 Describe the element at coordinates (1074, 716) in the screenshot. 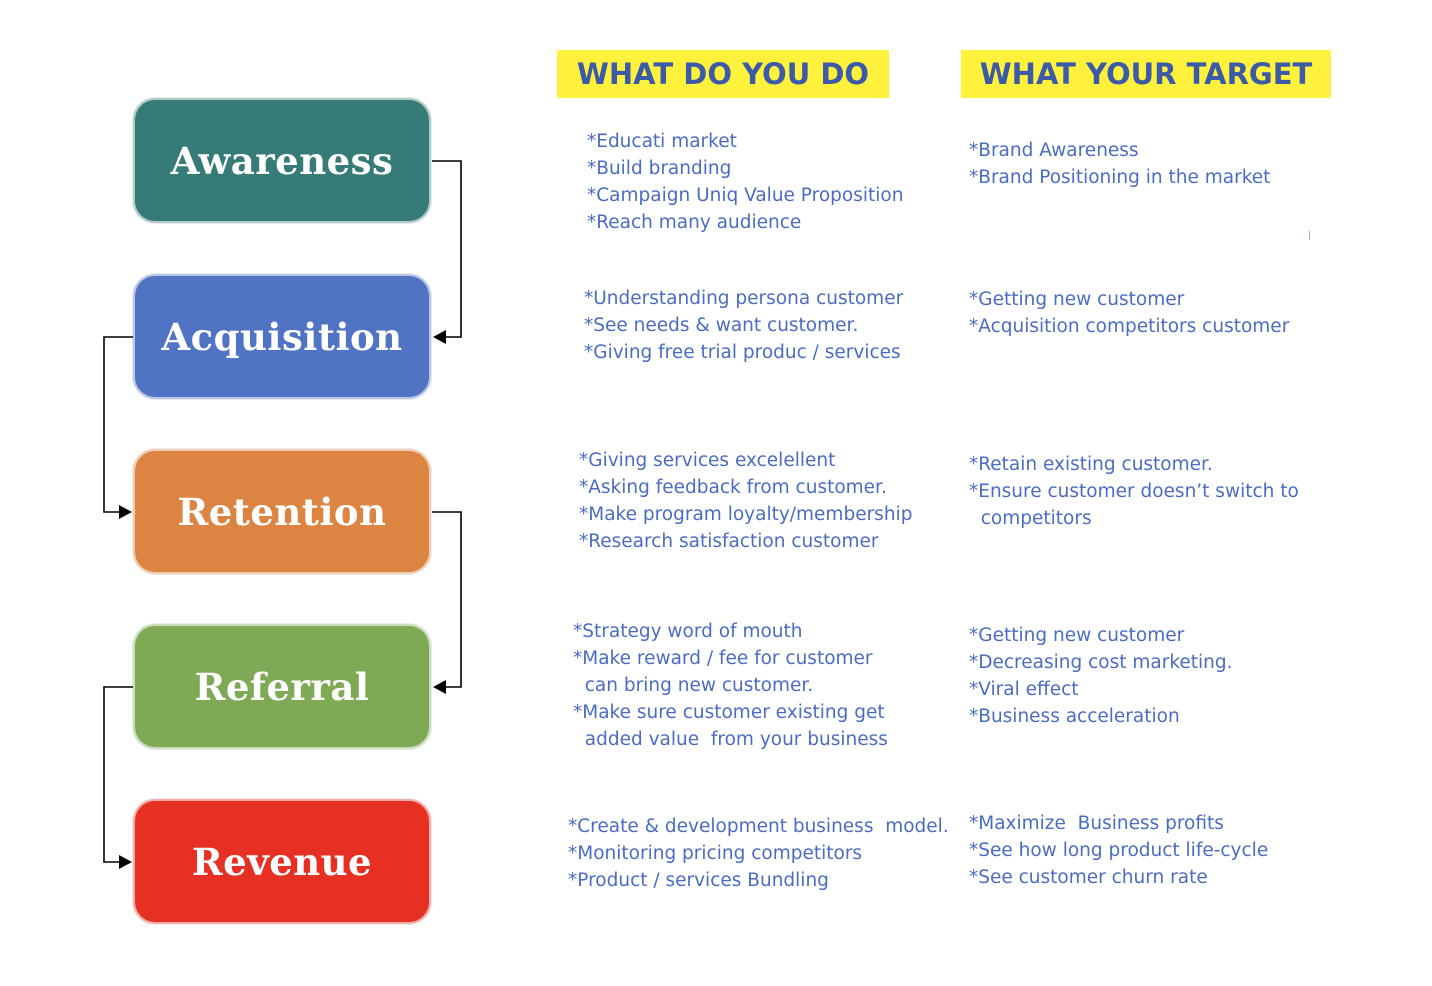

I see `list-item: *Business acceleration` at that location.